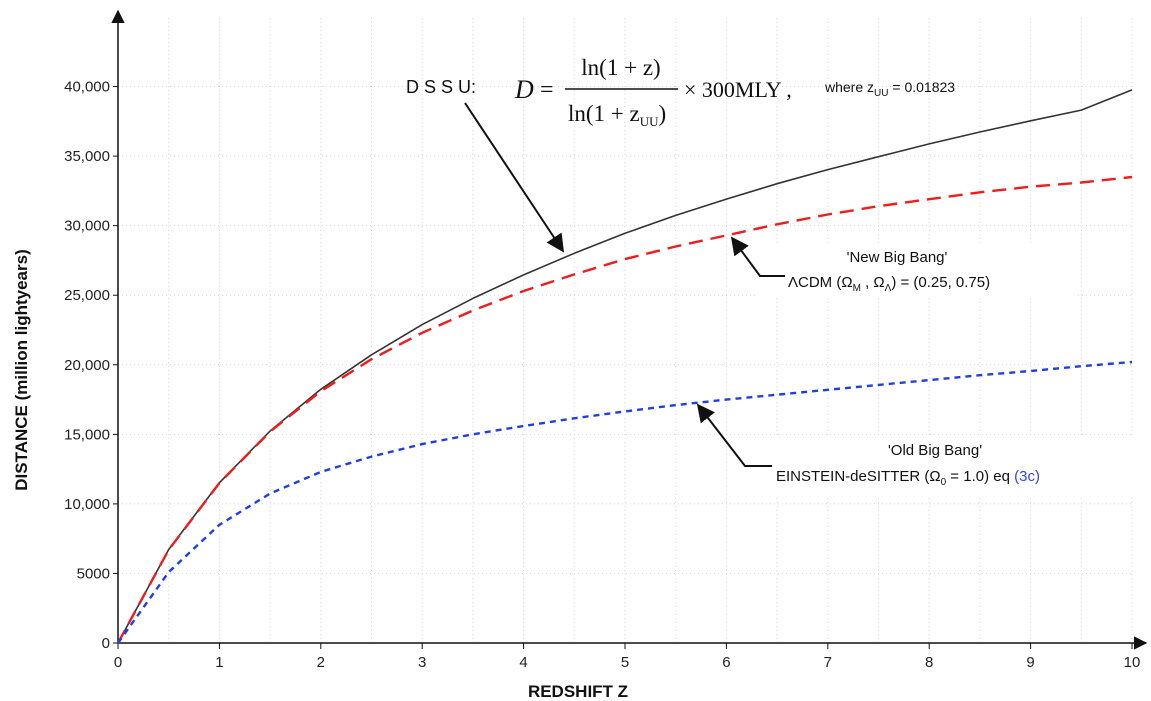 The width and height of the screenshot is (1151, 701). What do you see at coordinates (118, 662) in the screenshot?
I see `x-tick-label: 0` at bounding box center [118, 662].